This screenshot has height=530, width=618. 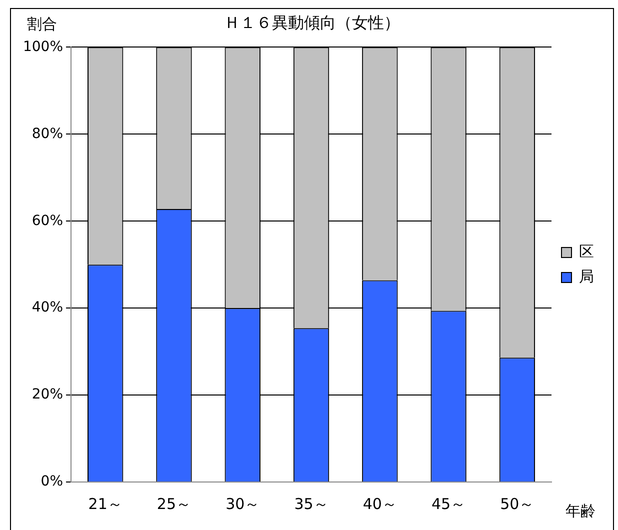 I want to click on x-tick-label: 50～, so click(x=517, y=503).